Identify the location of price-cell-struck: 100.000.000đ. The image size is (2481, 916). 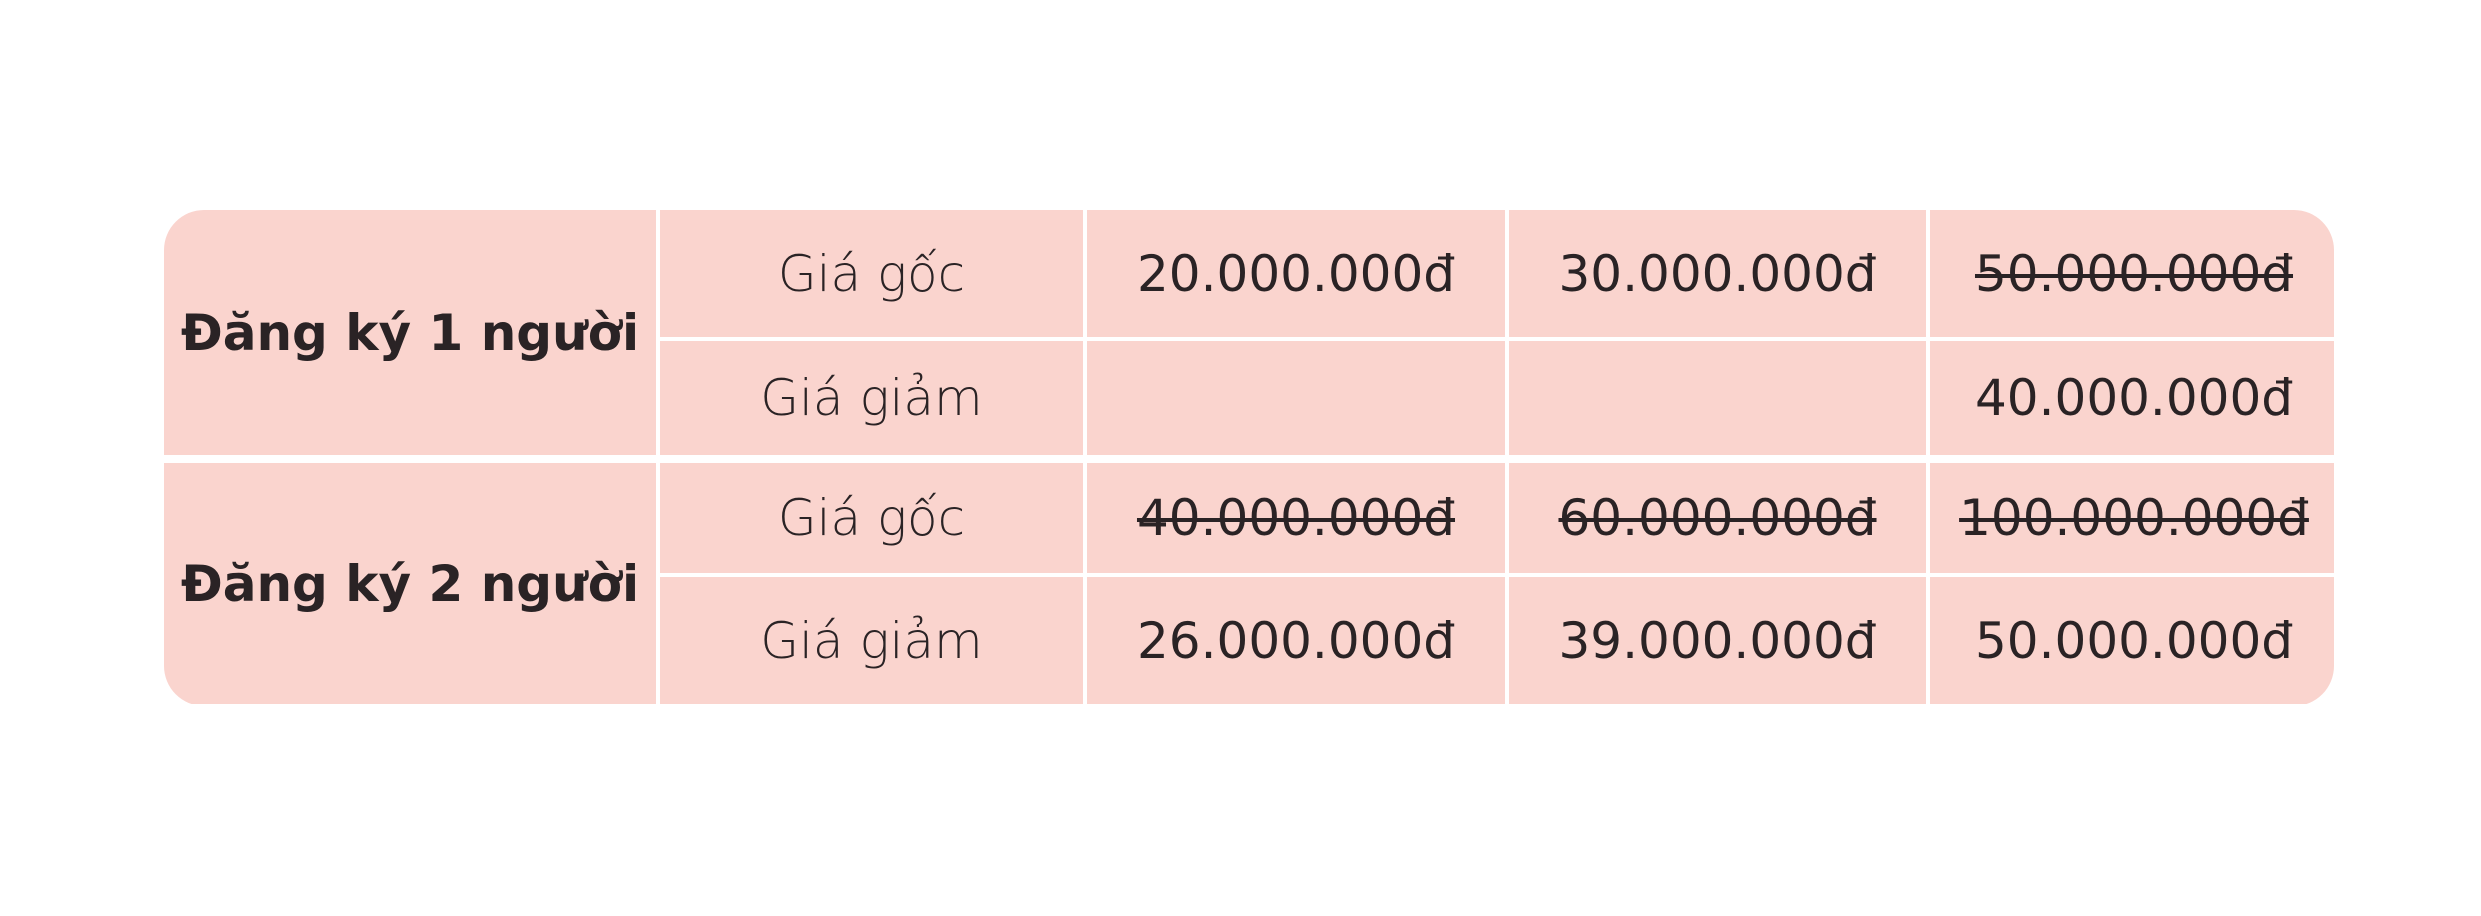
(2132, 518).